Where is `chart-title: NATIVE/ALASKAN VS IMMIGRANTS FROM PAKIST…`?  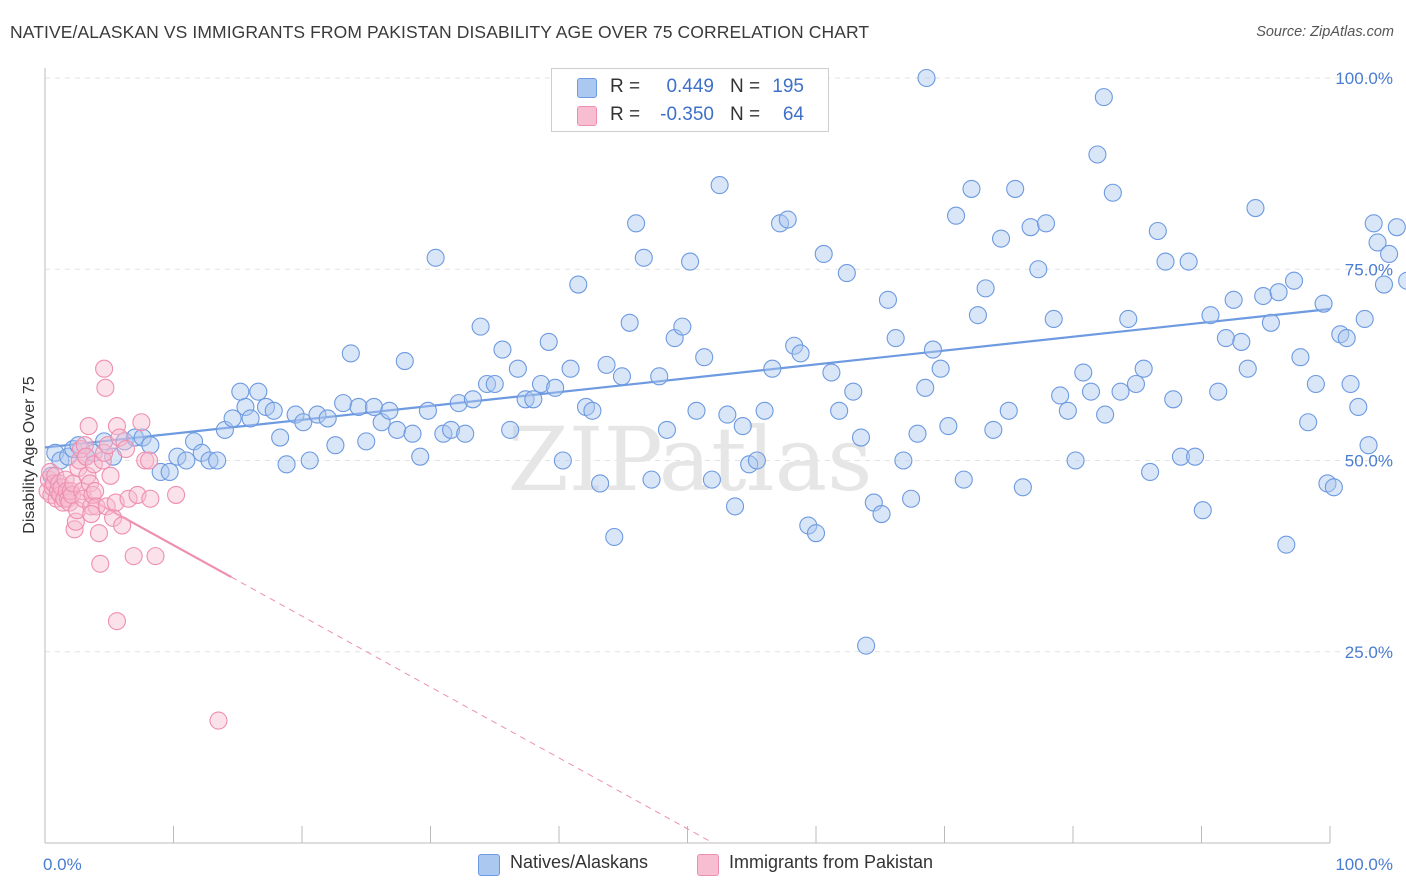 chart-title: NATIVE/ALASKAN VS IMMIGRANTS FROM PAKIST… is located at coordinates (440, 32).